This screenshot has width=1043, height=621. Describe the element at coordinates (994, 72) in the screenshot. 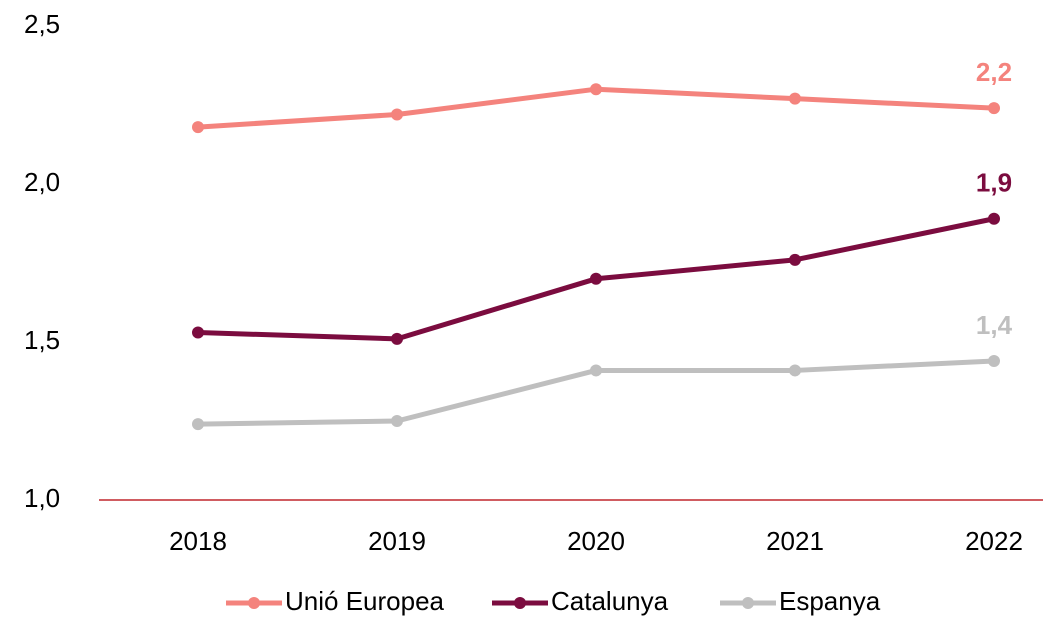

I see `data-label: 2,2` at that location.